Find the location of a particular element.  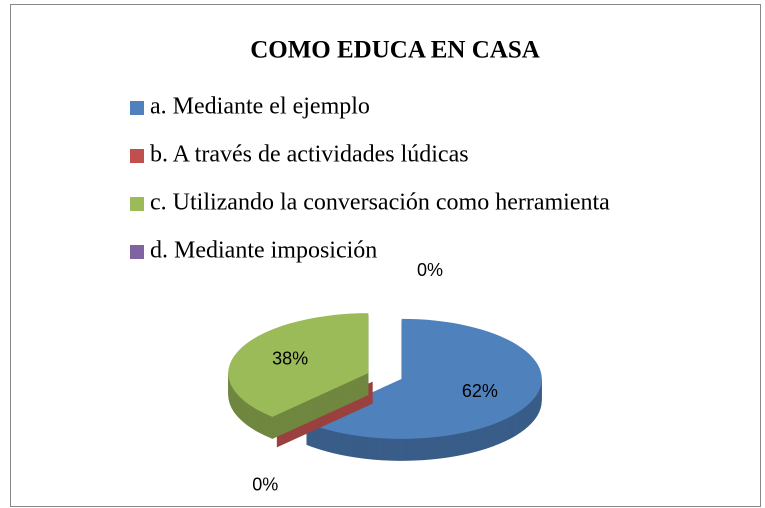

legend-label: b. A través de actividades lúdicas is located at coordinates (309, 155).